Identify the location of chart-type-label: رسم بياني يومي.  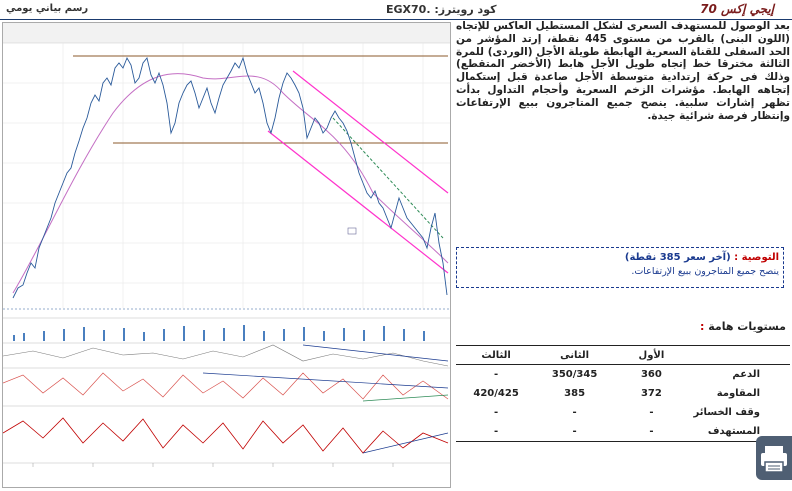
(47, 8).